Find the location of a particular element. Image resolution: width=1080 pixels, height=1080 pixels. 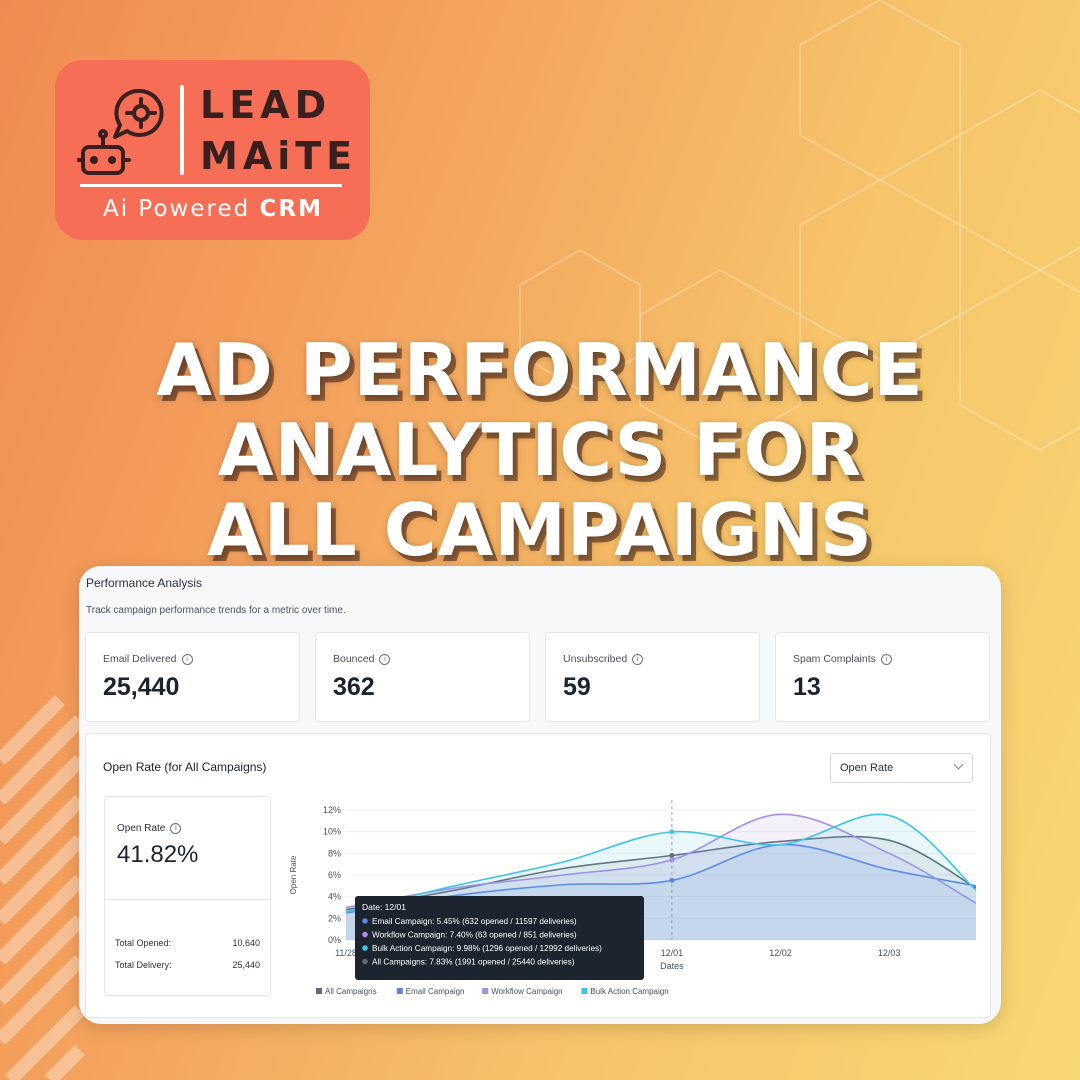

x-tick-label: 12/01 is located at coordinates (672, 953).